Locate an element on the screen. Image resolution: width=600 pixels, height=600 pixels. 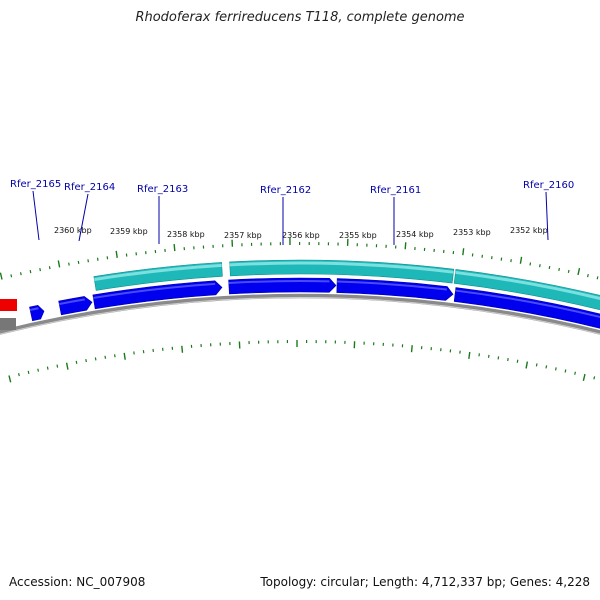
red-feature is located at coordinates (8, 305).